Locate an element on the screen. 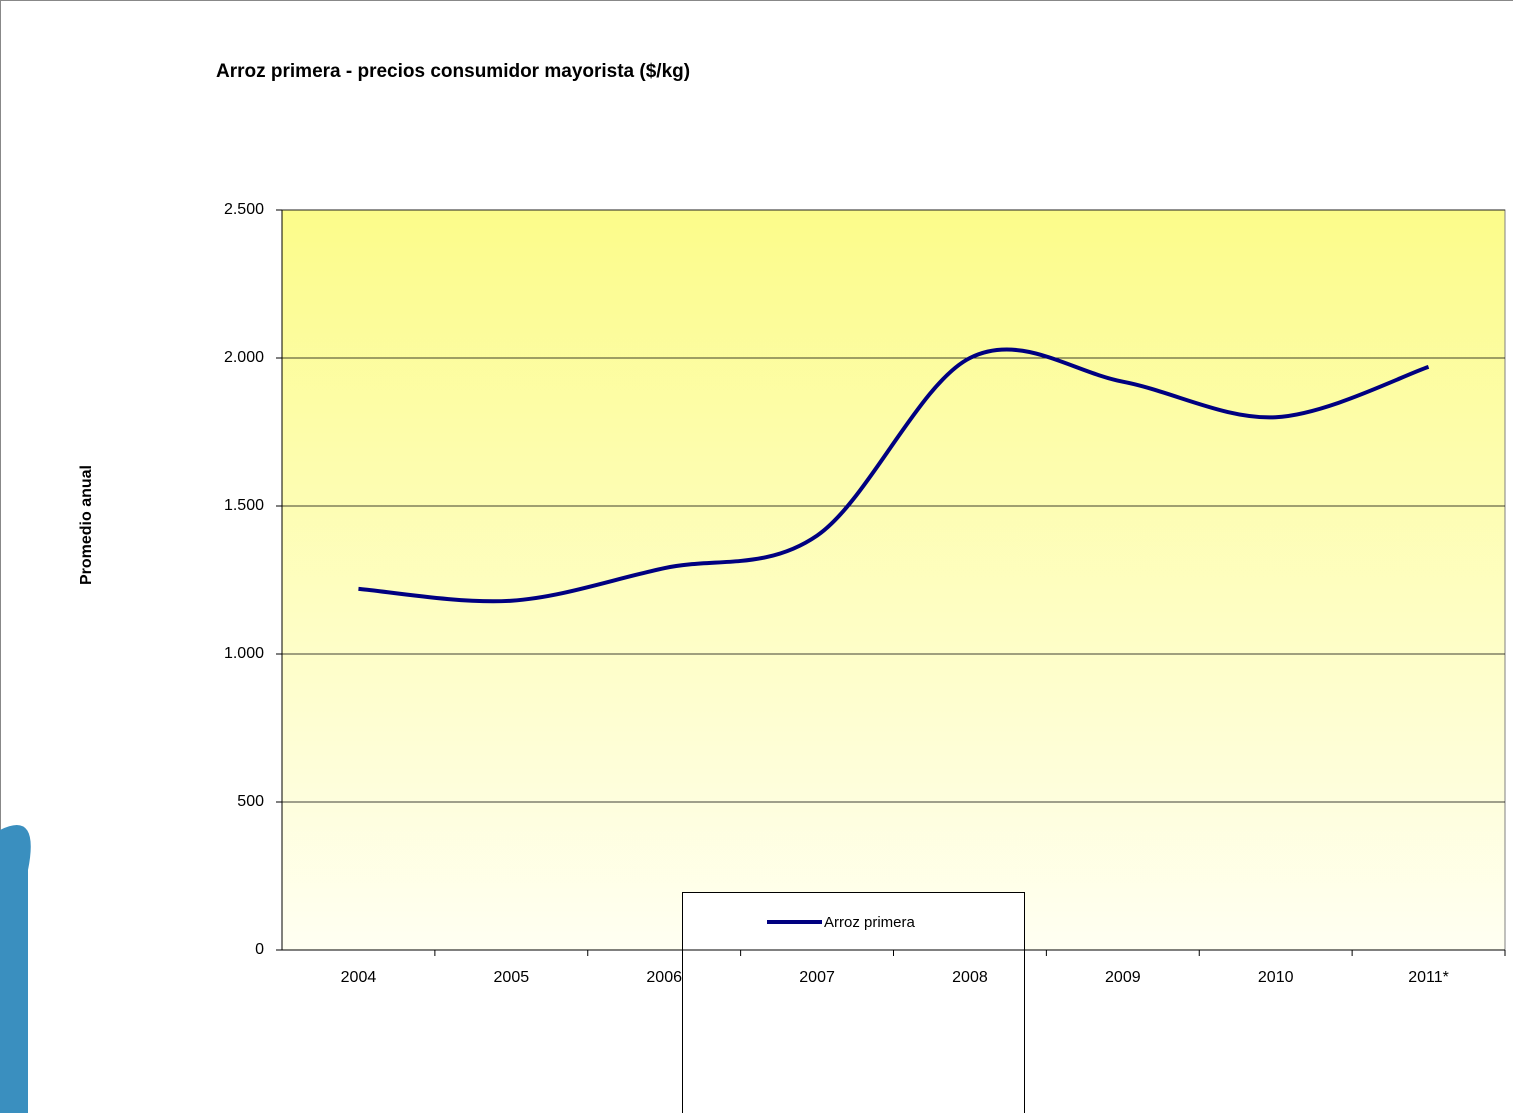  x-tick-label: 2007 is located at coordinates (817, 977).